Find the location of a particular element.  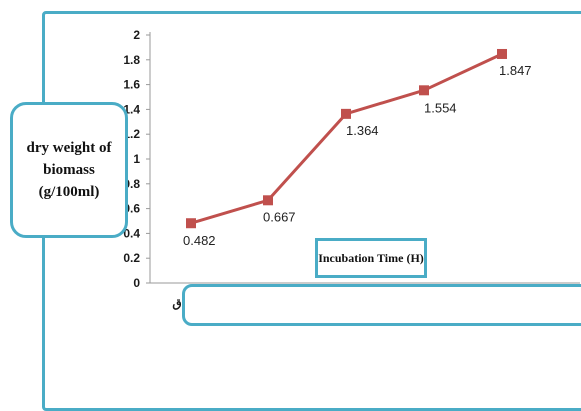

data-label: 1.847 is located at coordinates (515, 70).